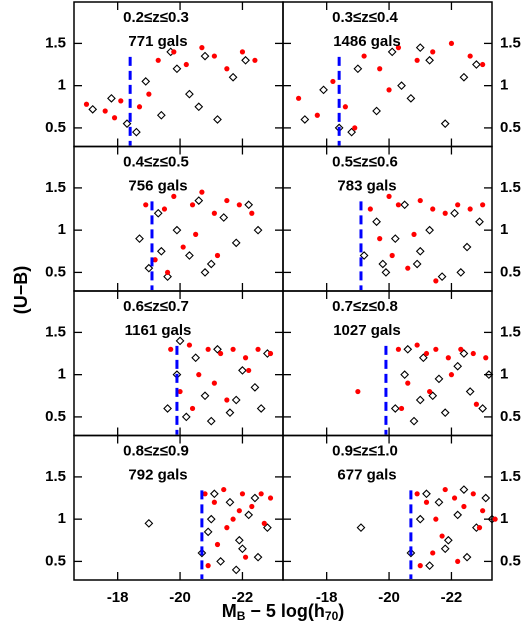 This screenshot has width=528, height=632. Describe the element at coordinates (389, 597) in the screenshot. I see `x-tick-label: -20` at that location.